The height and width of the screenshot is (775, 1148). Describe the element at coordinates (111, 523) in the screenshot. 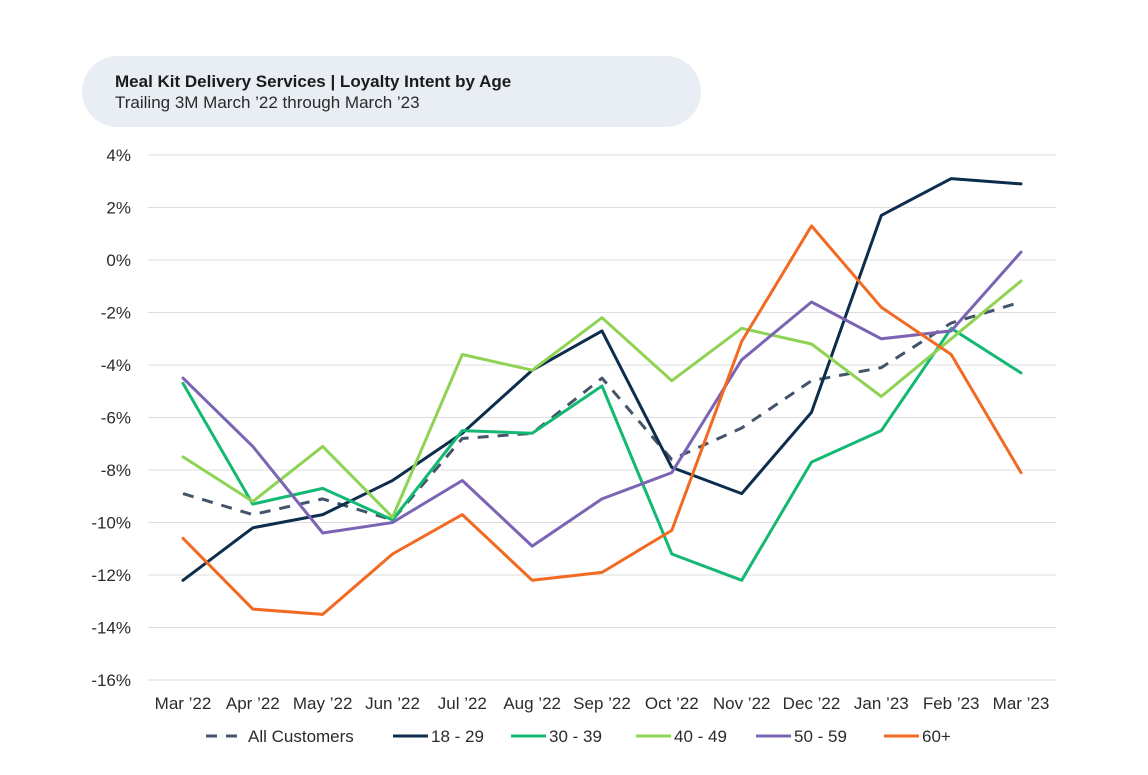

I see `y-tick-label: -10%` at that location.